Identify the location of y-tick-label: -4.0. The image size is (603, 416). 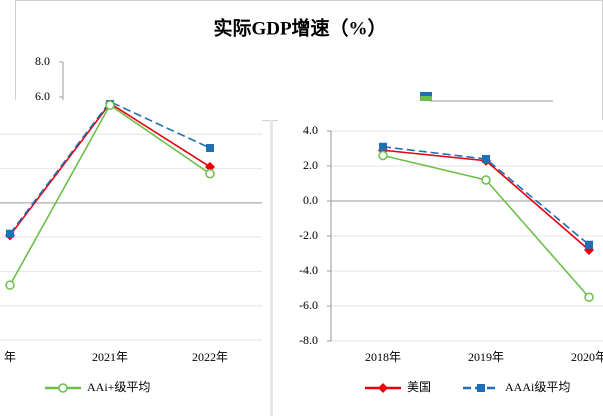
(308, 270).